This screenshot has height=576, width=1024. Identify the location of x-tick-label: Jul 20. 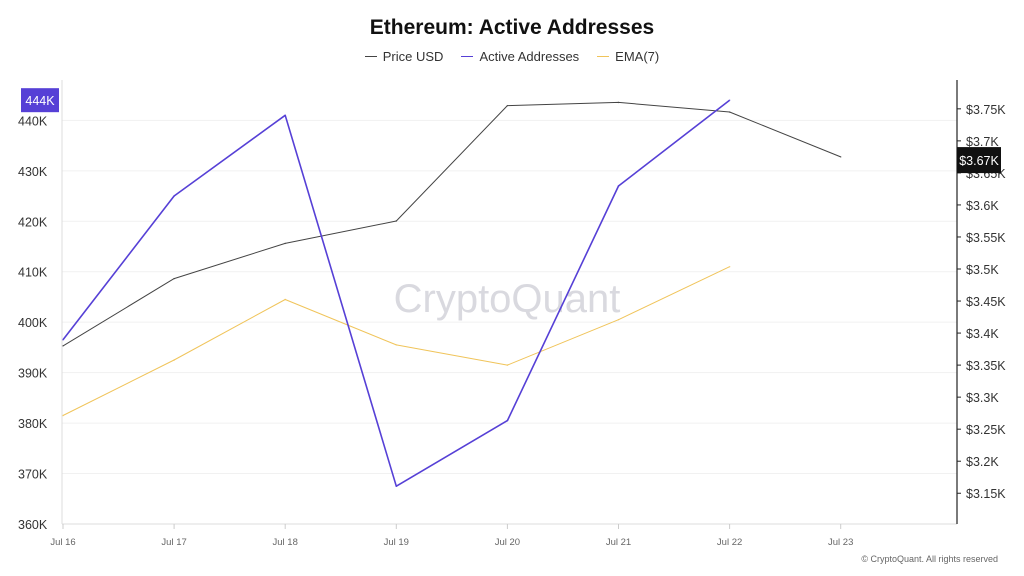
(507, 542).